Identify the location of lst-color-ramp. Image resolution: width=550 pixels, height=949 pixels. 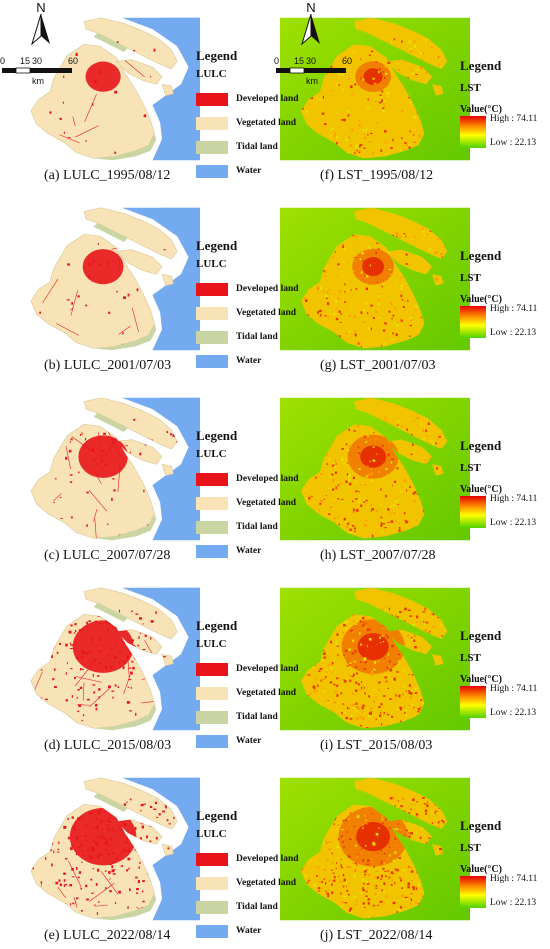
(473, 892).